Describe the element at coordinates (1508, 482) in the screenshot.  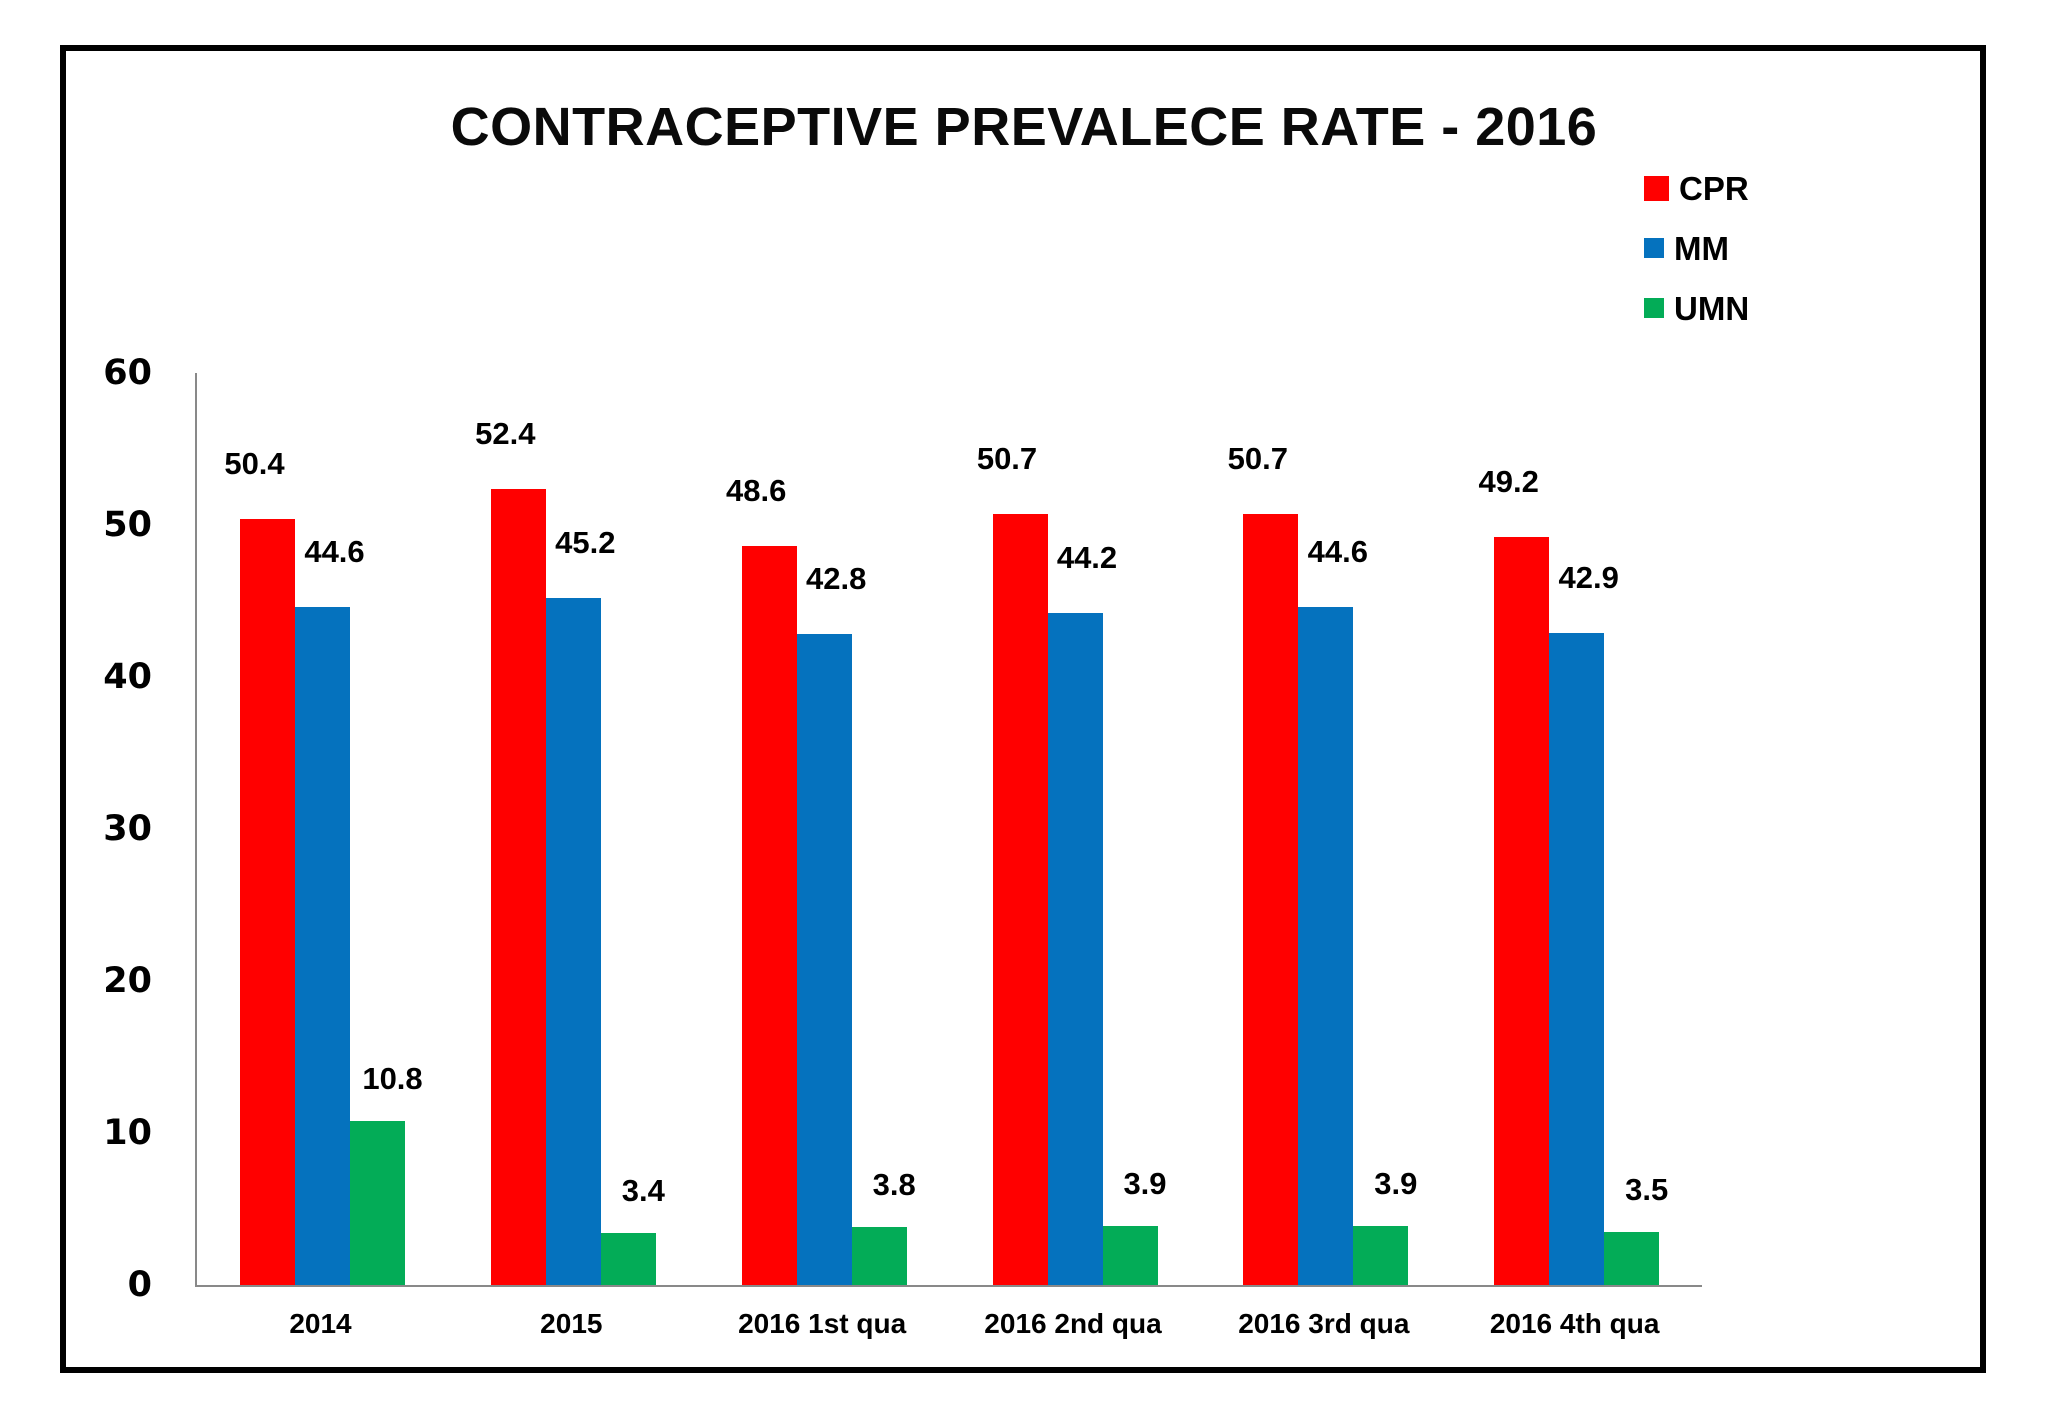
I see `value-label-cpr-2016-4th-qua: 49.2` at that location.